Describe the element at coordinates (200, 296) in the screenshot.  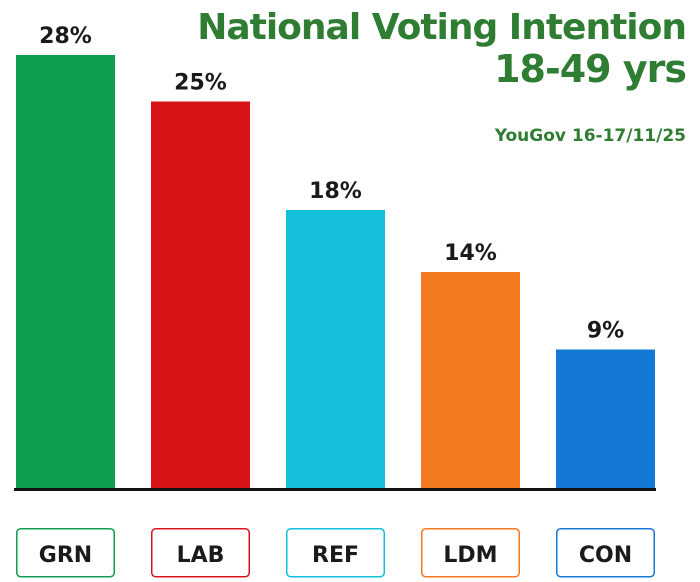
I see `bar-lab` at that location.